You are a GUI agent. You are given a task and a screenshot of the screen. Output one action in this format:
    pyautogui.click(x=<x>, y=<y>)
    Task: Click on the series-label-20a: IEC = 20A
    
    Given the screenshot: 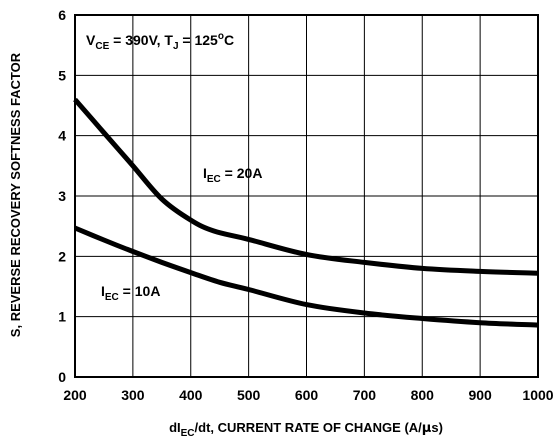 What is the action you would take?
    pyautogui.click(x=232, y=175)
    